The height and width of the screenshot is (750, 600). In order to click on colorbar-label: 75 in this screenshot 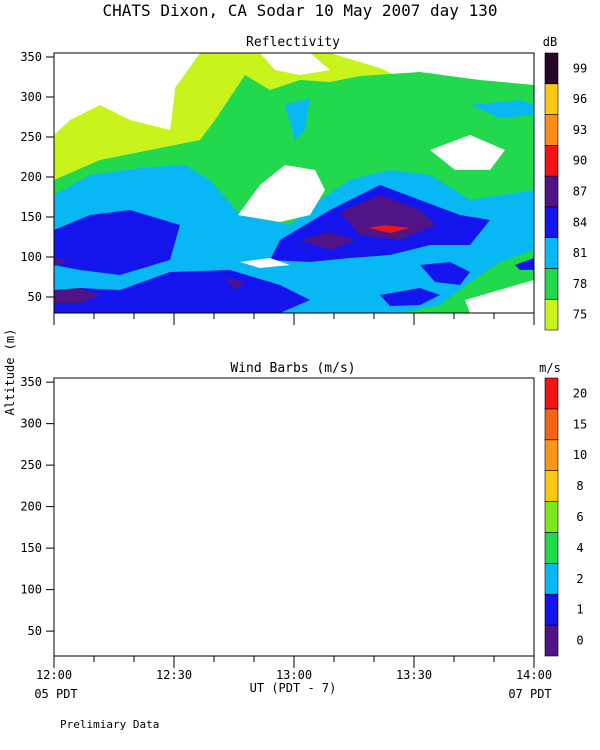, I will do `click(580, 315)`.